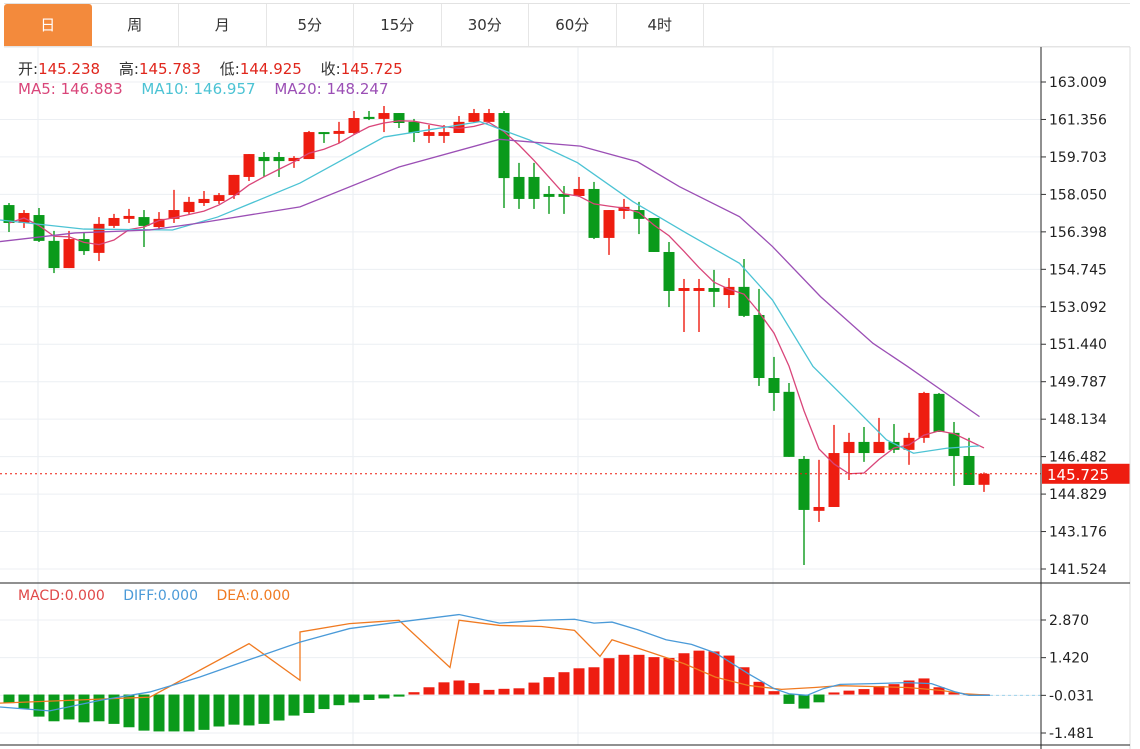 Image resolution: width=1140 pixels, height=749 pixels. I want to click on close-label: 收:, so click(330, 69).